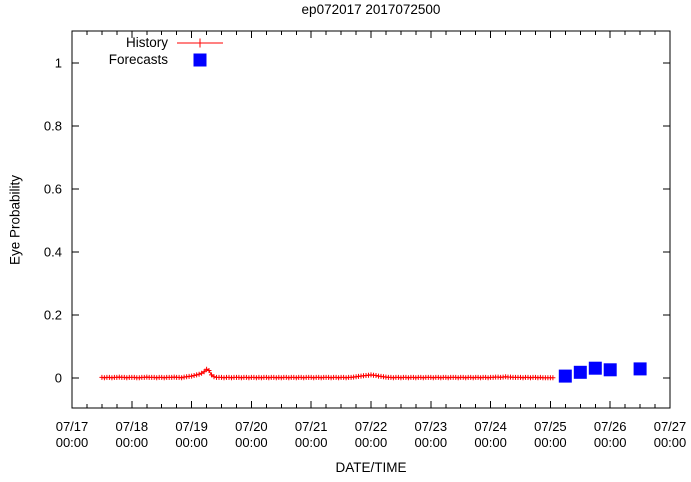 This screenshot has width=691, height=482. I want to click on x-axis-label: DATE/TIME, so click(371, 467).